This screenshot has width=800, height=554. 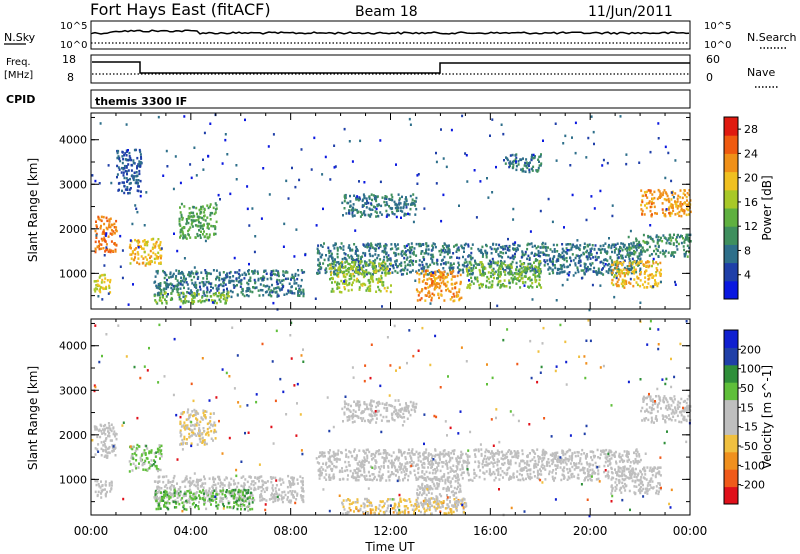 I want to click on freq-label: Freq., so click(x=18, y=62).